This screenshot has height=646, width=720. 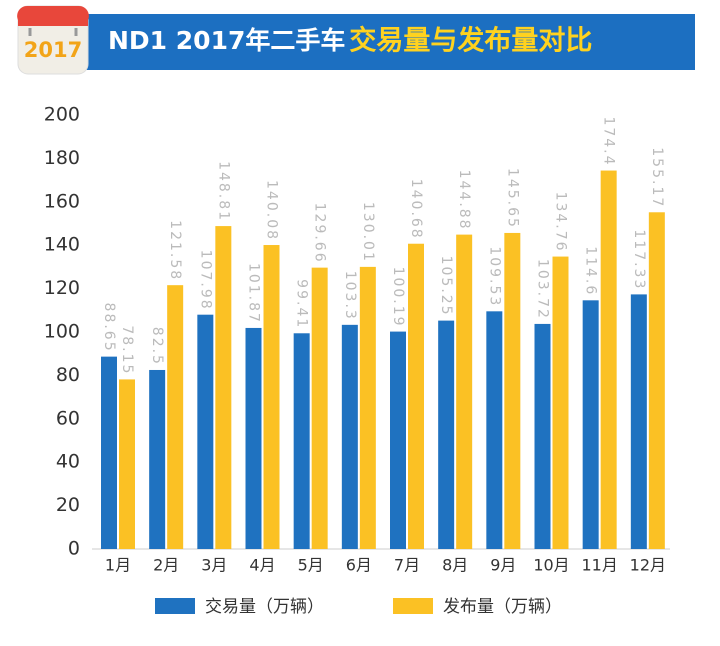 What do you see at coordinates (551, 565) in the screenshot?
I see `x-tick-label: 10月` at bounding box center [551, 565].